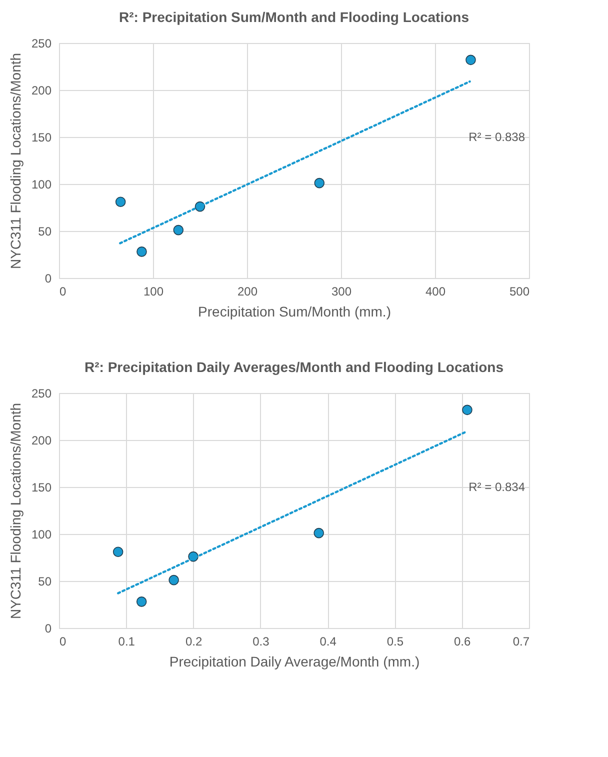  What do you see at coordinates (395, 641) in the screenshot?
I see `x-tick-label: 0.5` at bounding box center [395, 641].